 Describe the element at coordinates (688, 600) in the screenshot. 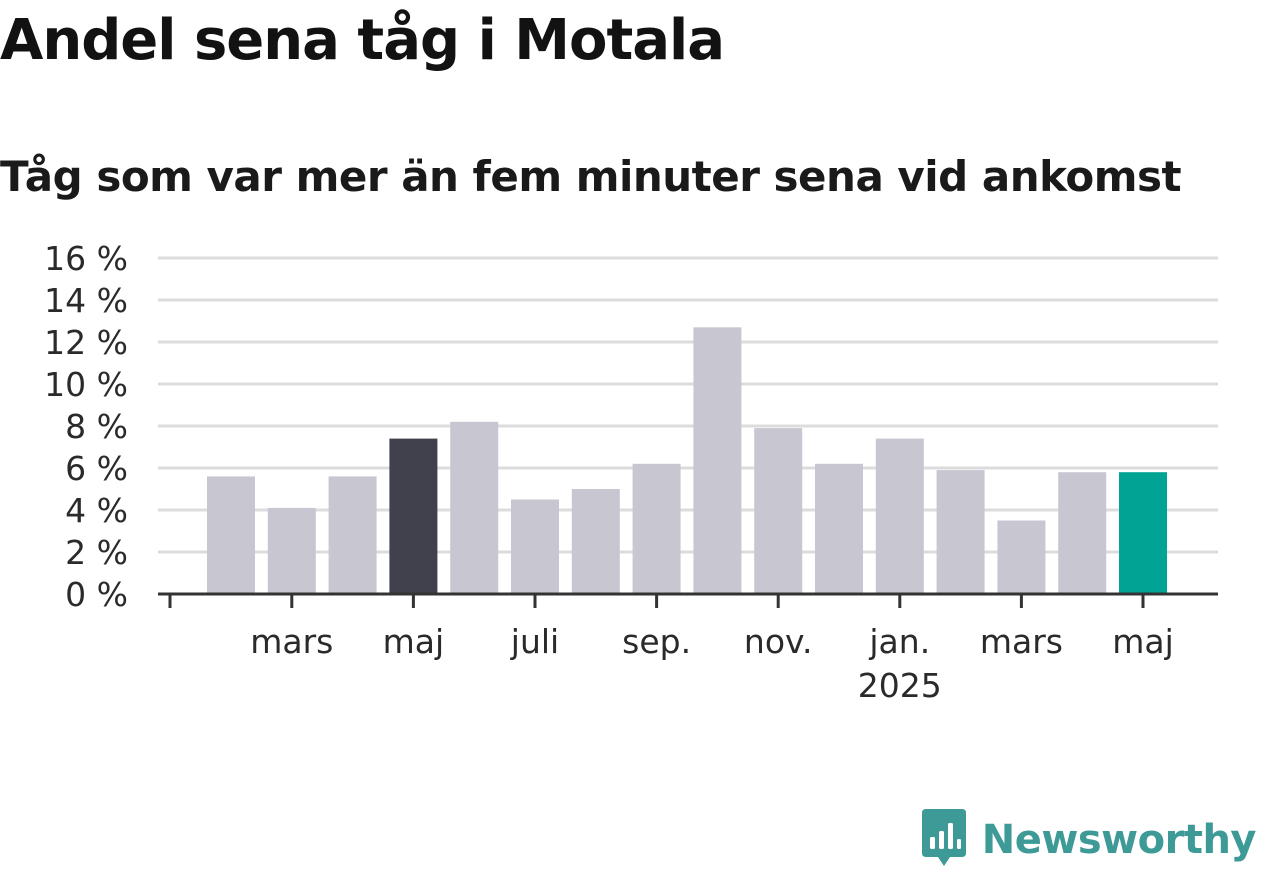

I see `x-axis` at that location.